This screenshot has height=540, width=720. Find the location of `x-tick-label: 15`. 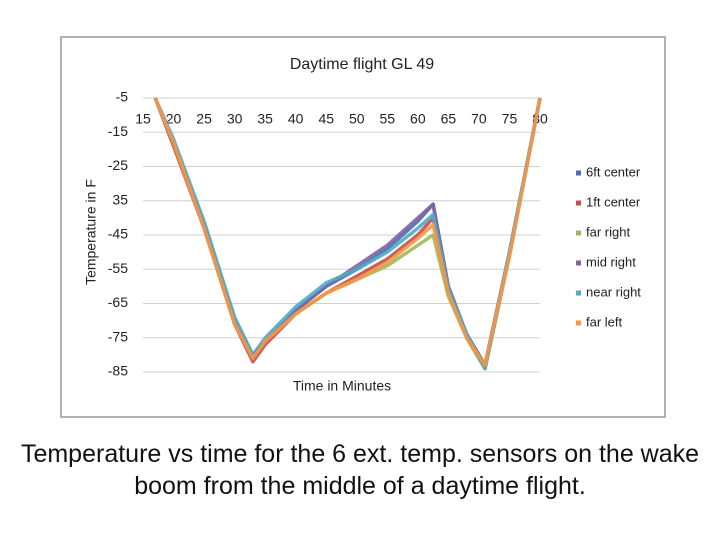

x-tick-label: 15 is located at coordinates (143, 119).